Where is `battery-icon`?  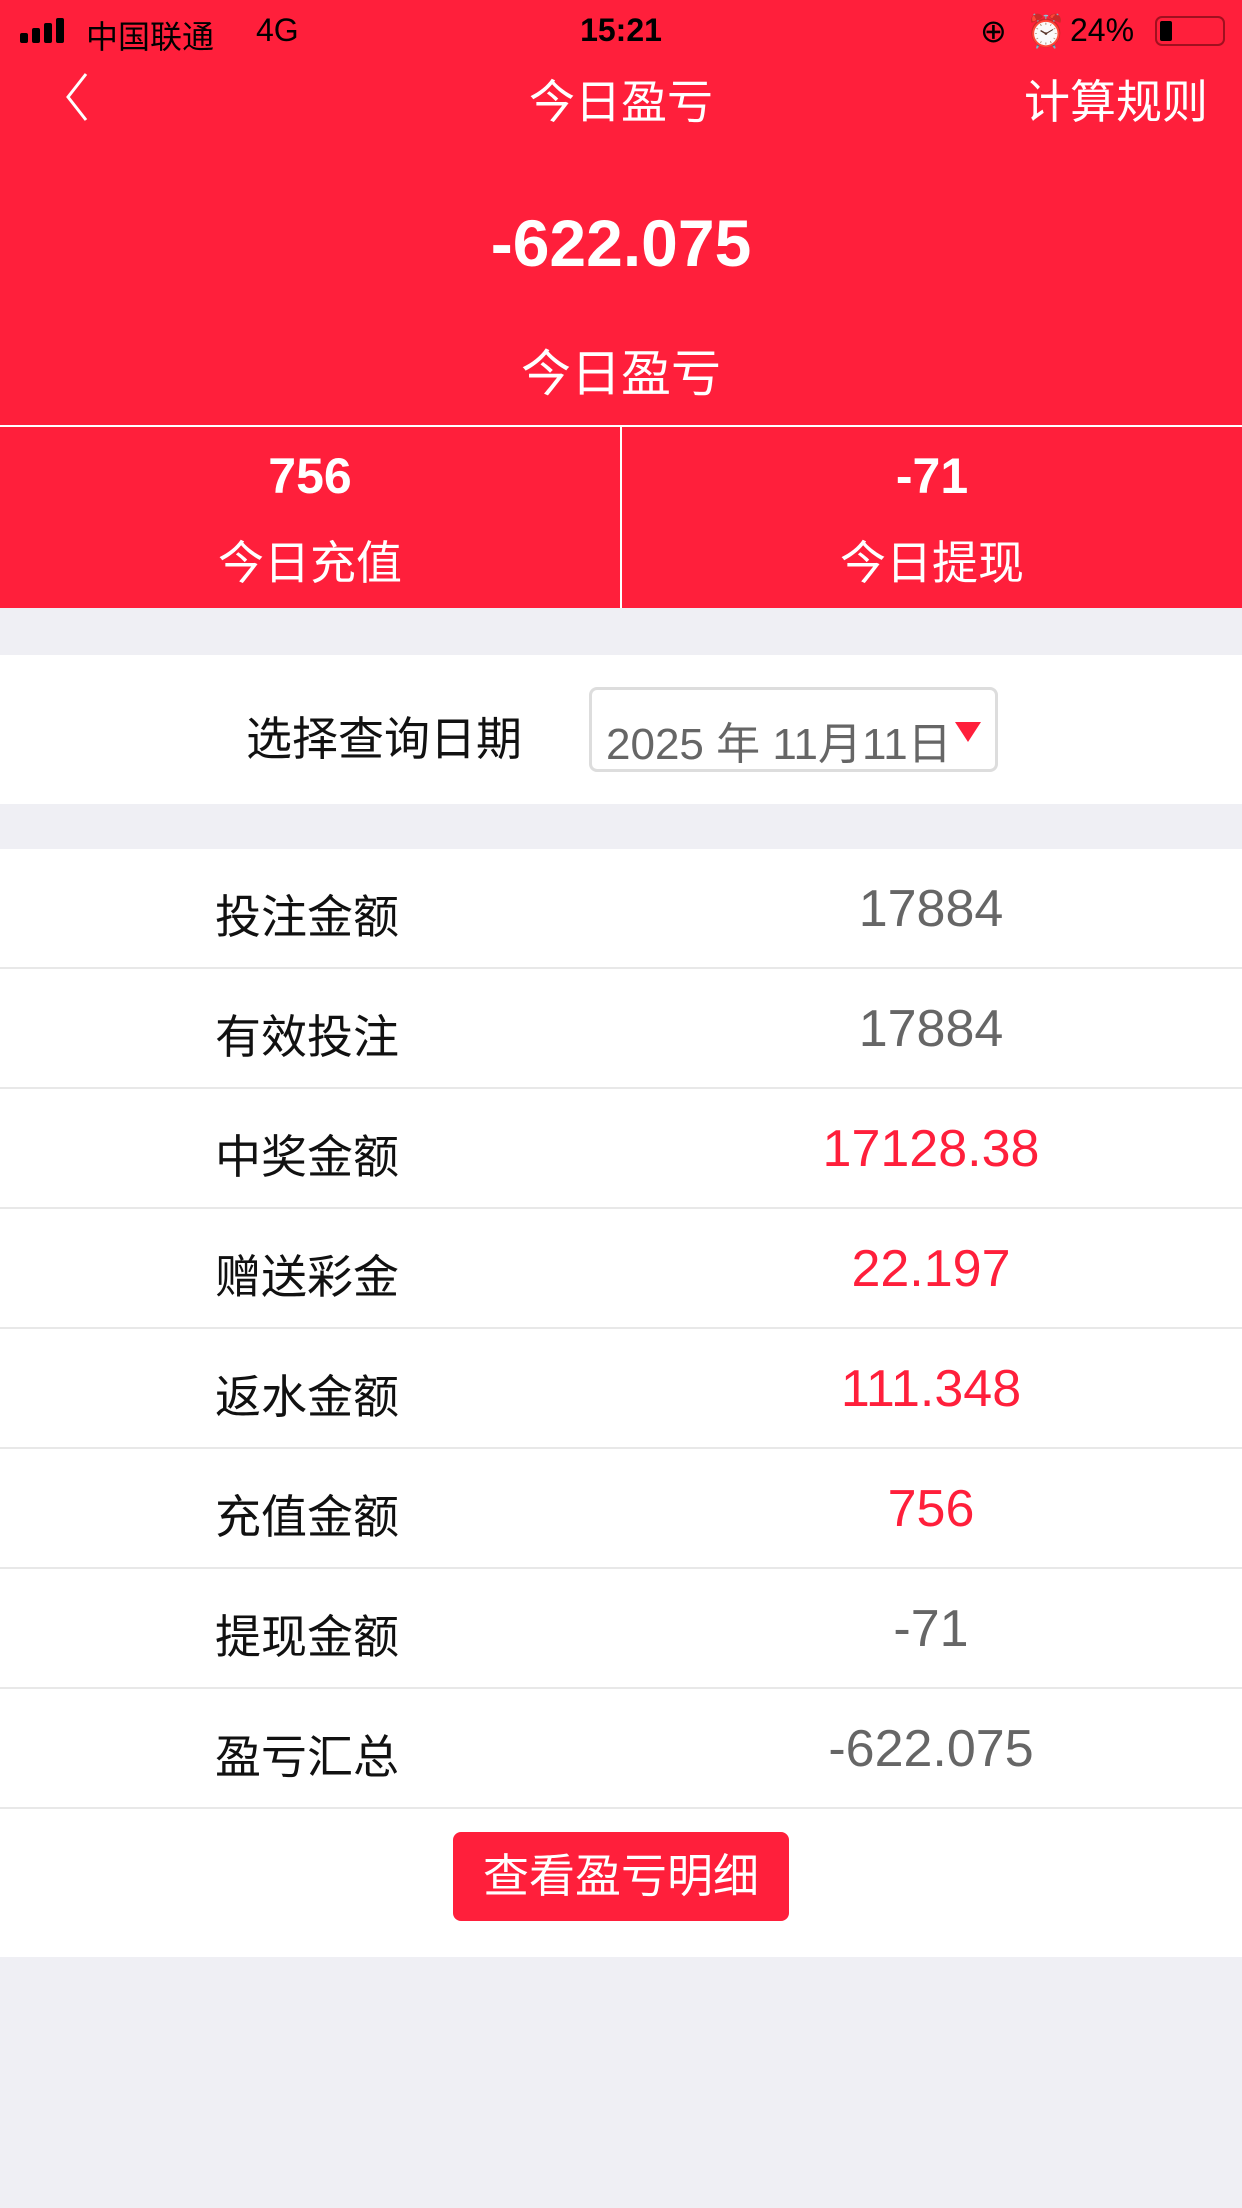
battery-icon is located at coordinates (1190, 31).